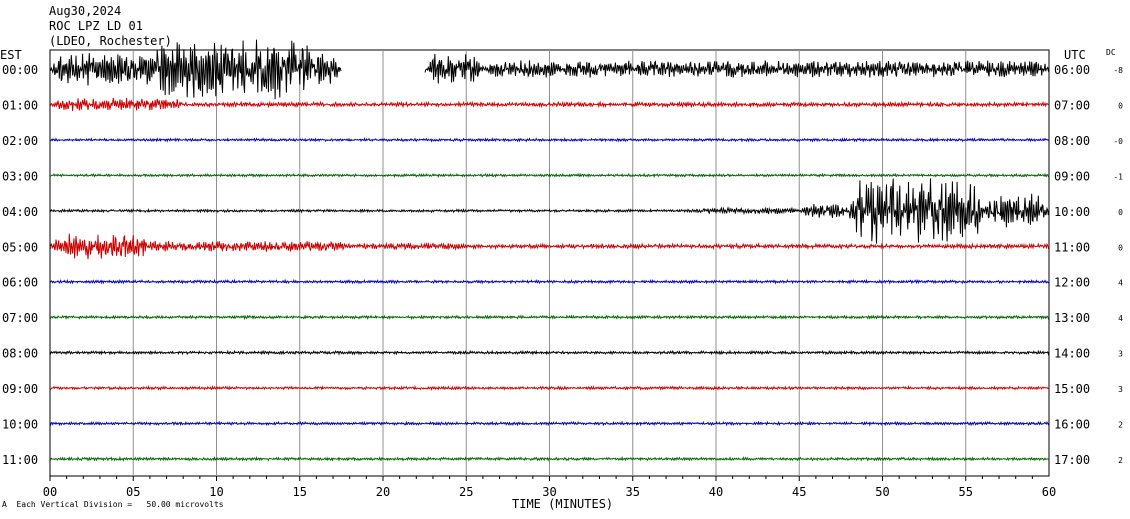 Image resolution: width=1130 pixels, height=519 pixels. I want to click on trace-label-utc: 08:00, so click(1072, 141).